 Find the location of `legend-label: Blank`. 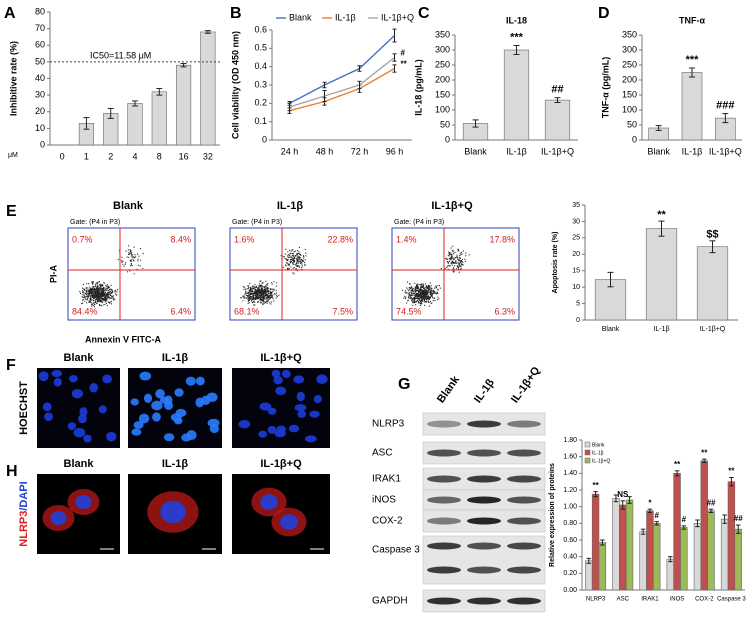

legend-label: Blank is located at coordinates (598, 445).